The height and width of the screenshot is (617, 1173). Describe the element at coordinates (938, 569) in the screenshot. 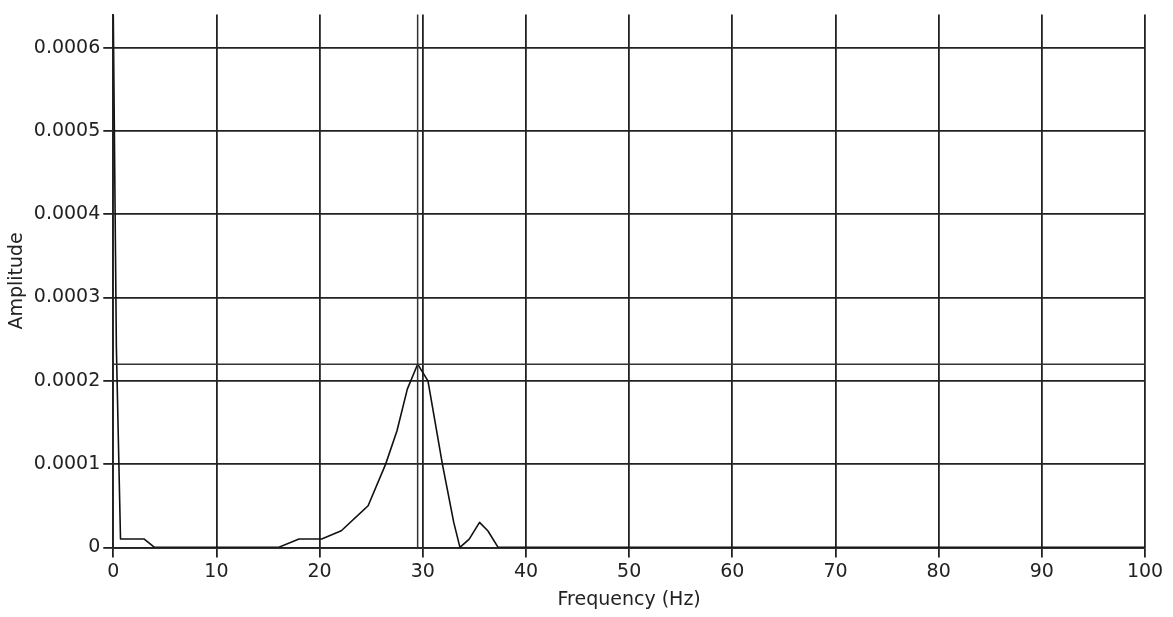

I see `x-tick-label: 80` at that location.